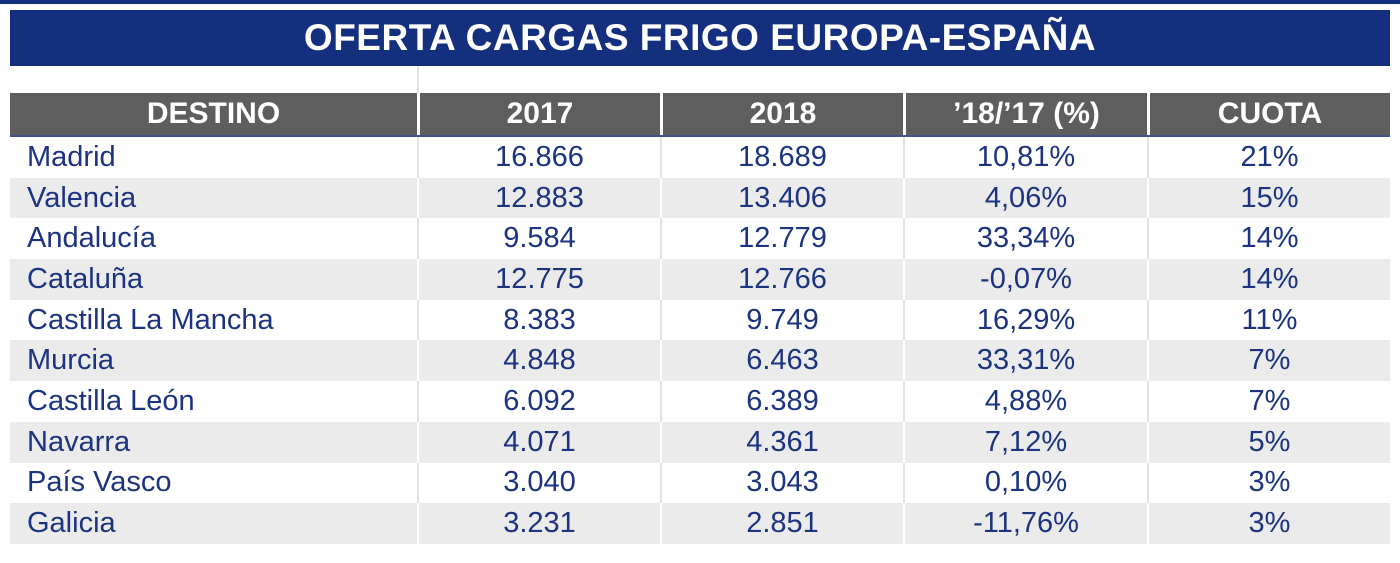 This screenshot has height=563, width=1400. What do you see at coordinates (700, 38) in the screenshot?
I see `table-title: OFERTA CARGAS FRIGO EUROPA-ESPAÑA` at bounding box center [700, 38].